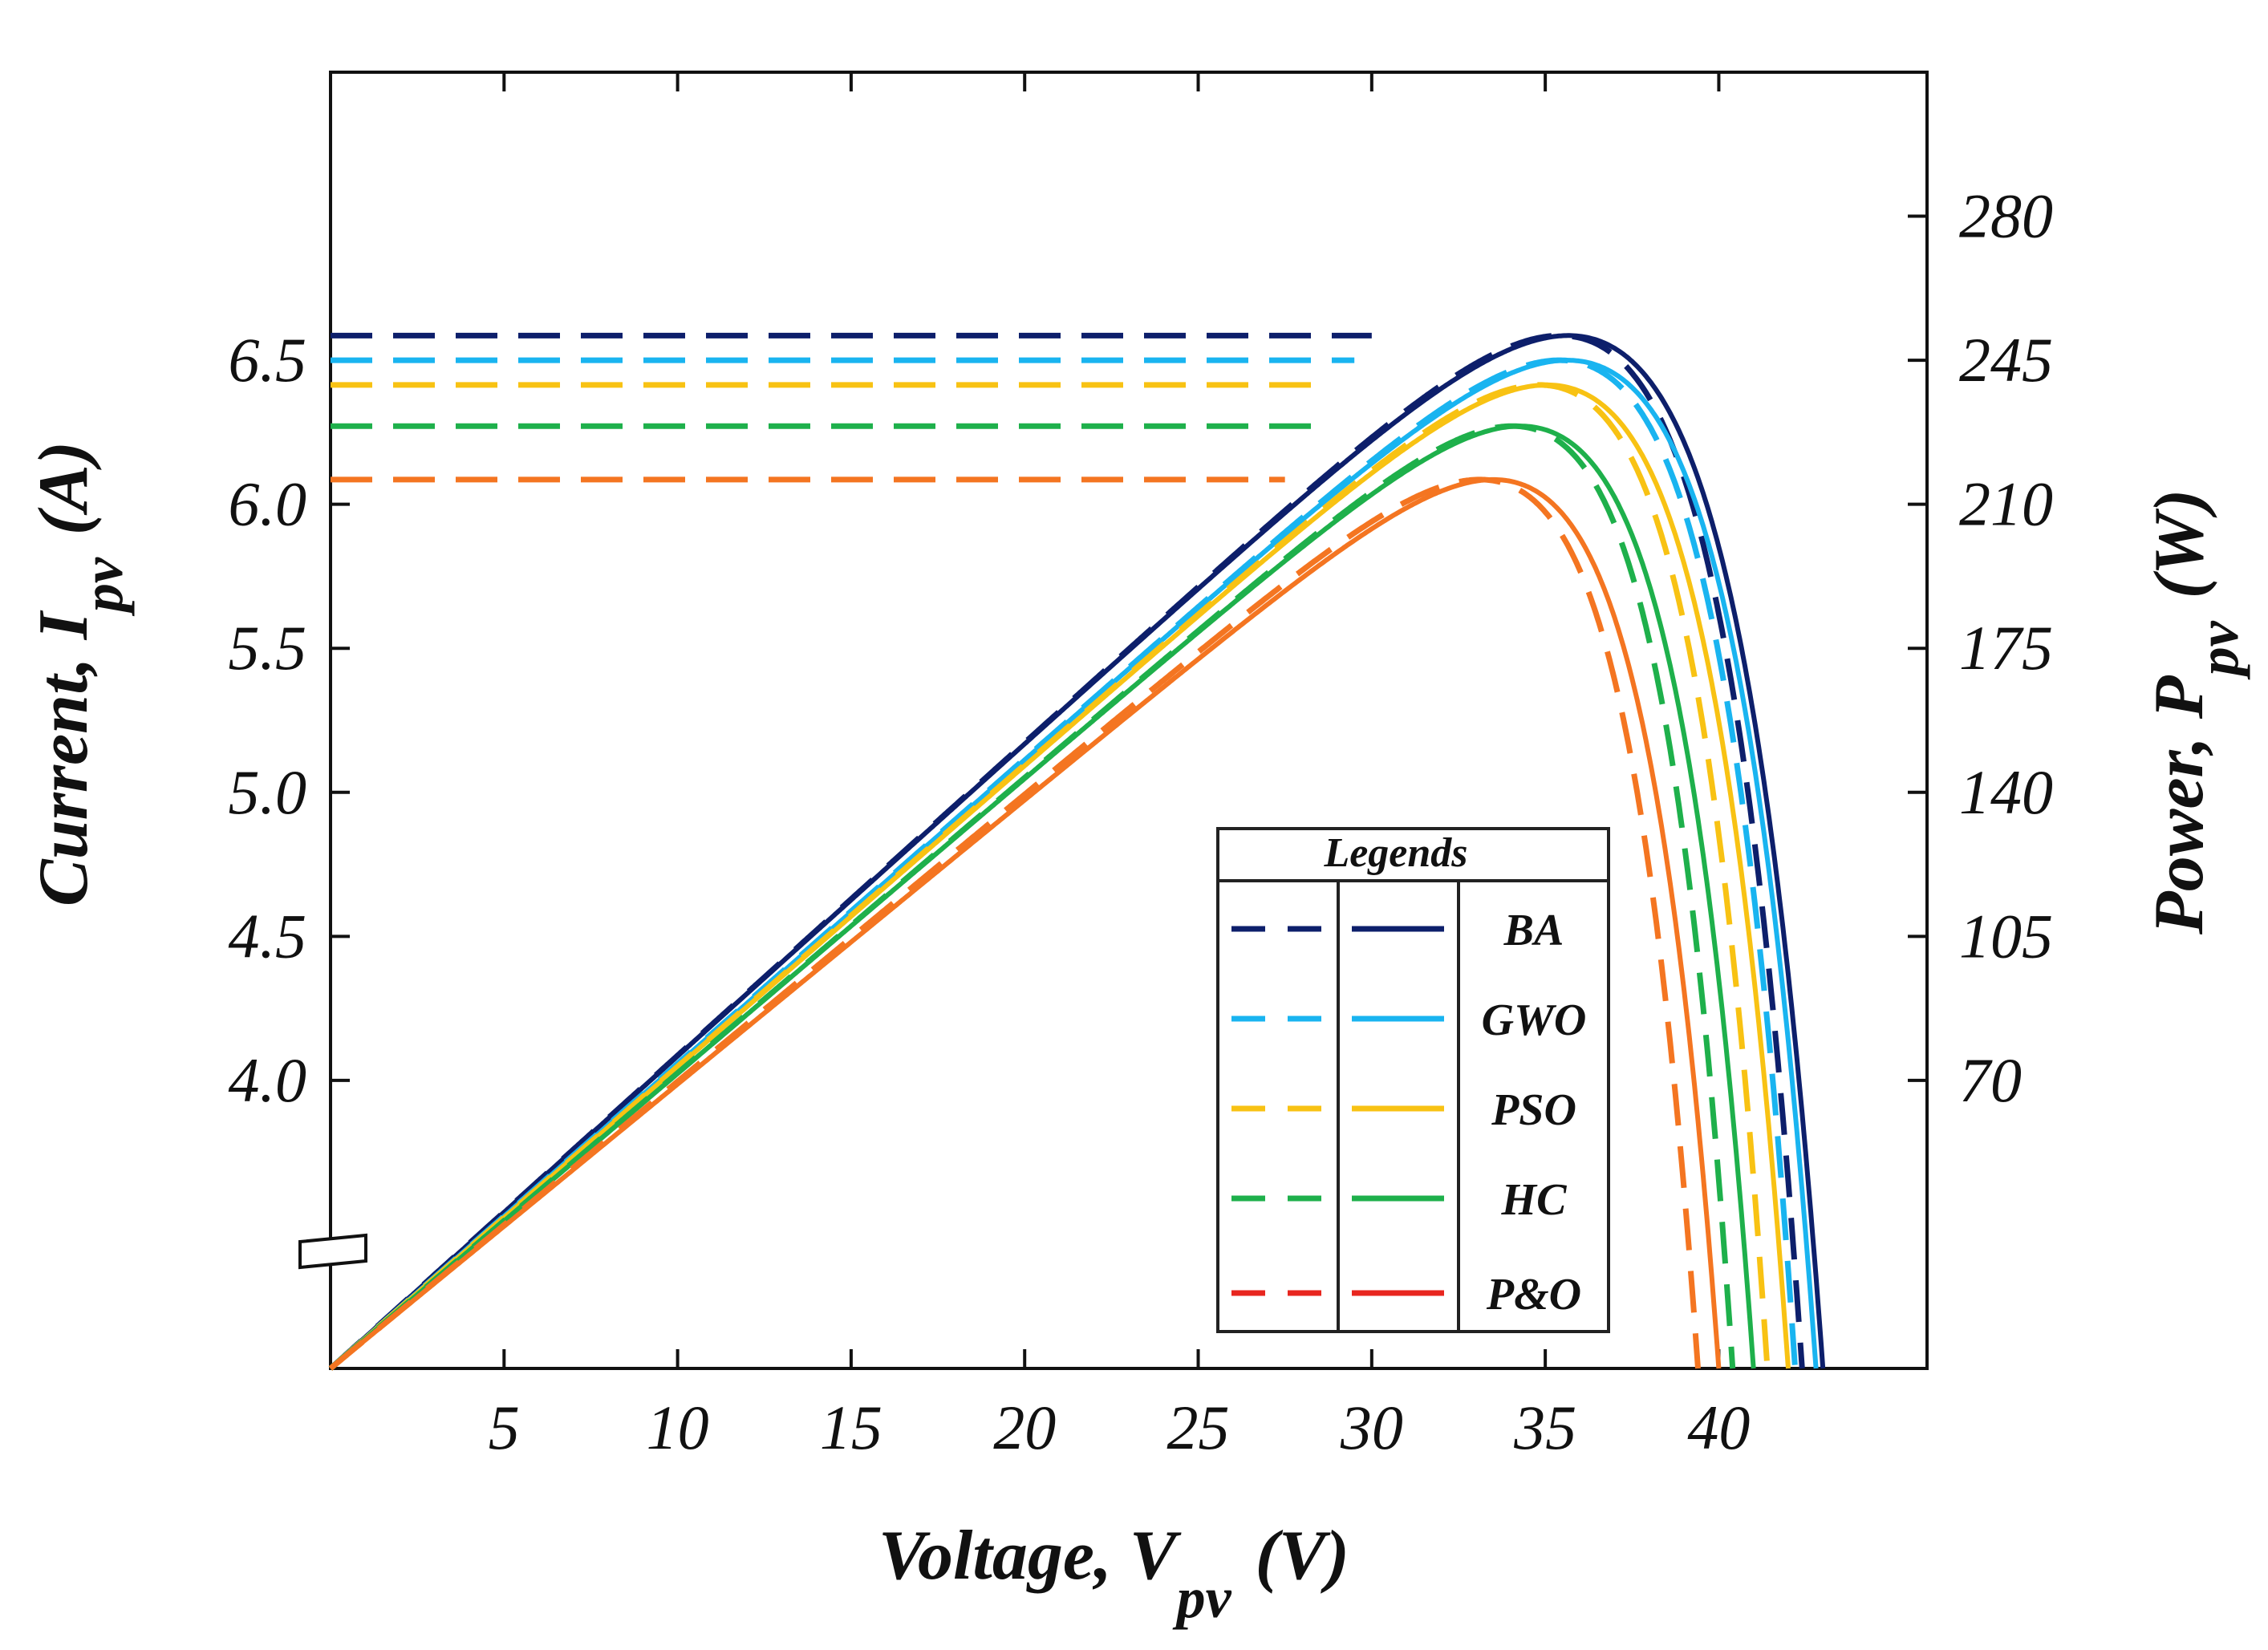 This screenshot has width=2268, height=1650. Describe the element at coordinates (1718, 1427) in the screenshot. I see `x-tick-label: 40` at that location.